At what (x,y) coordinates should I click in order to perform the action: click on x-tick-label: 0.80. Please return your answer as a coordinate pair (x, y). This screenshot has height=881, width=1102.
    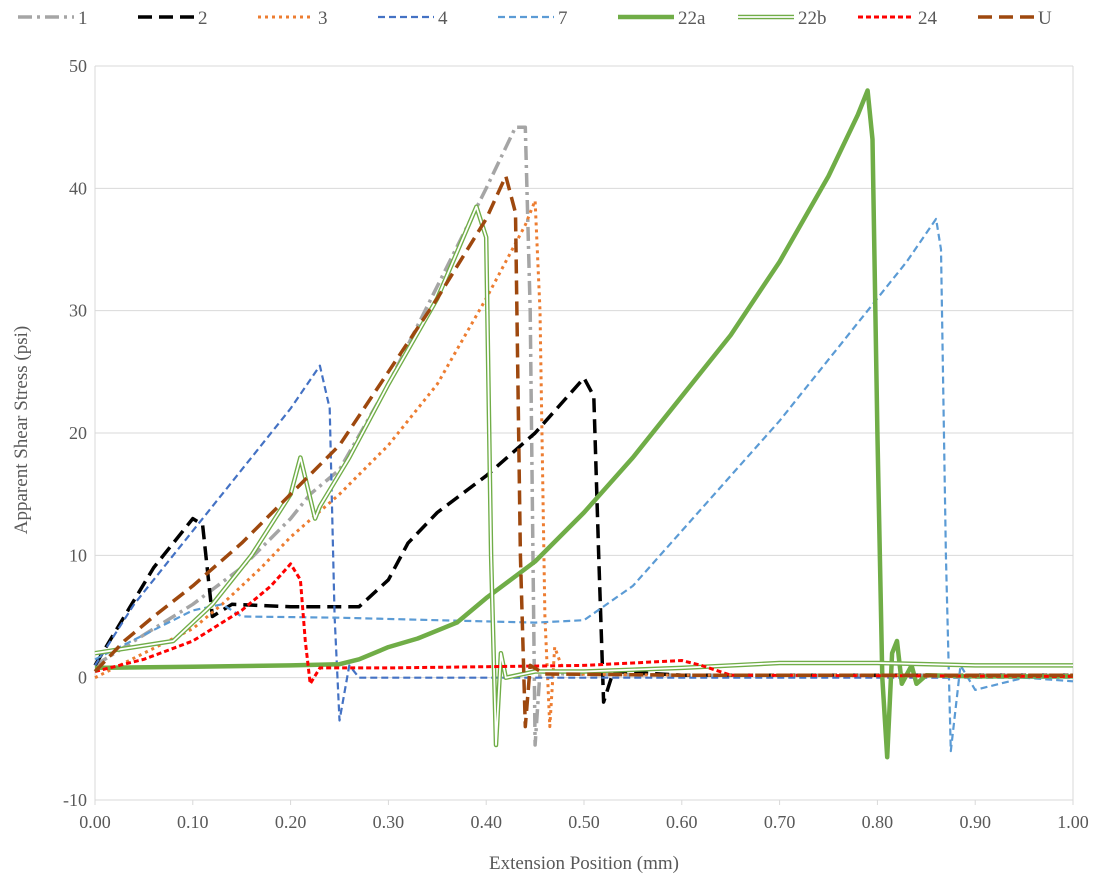
    Looking at the image, I should click on (878, 822).